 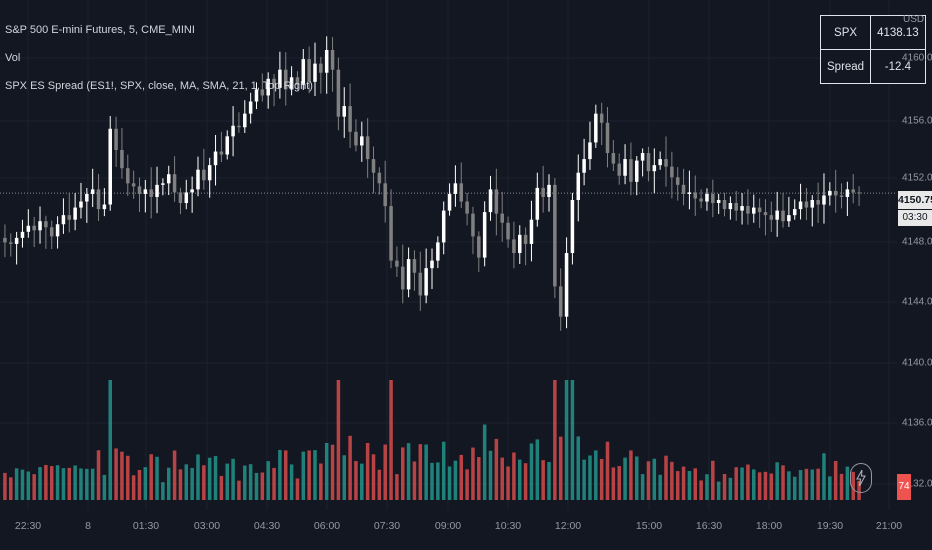 I want to click on time-tick: 15:00, so click(x=649, y=526).